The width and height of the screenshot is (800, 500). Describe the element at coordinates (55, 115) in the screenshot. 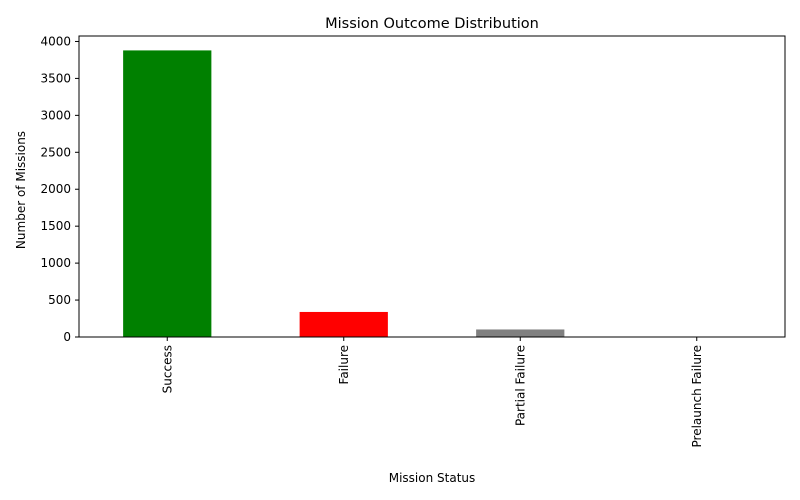

I see `y-tick-label: 3000` at that location.